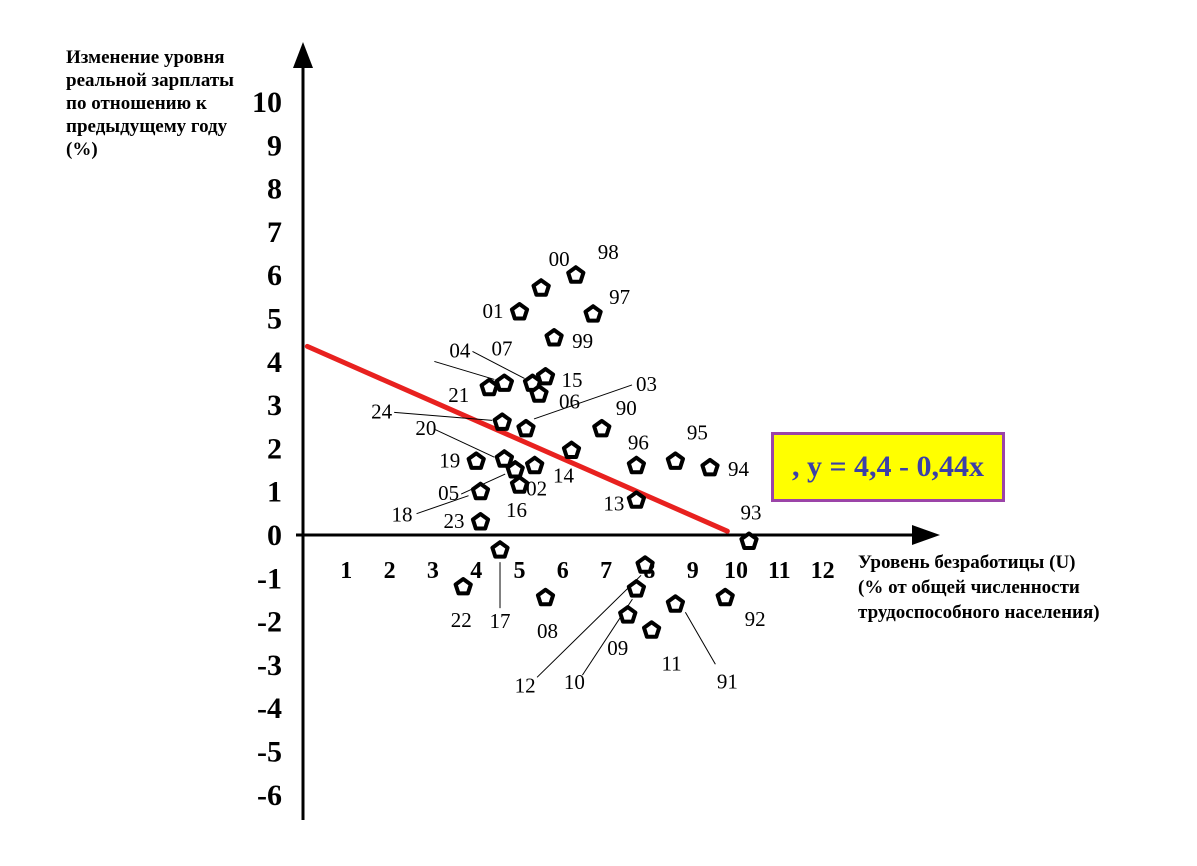  Describe the element at coordinates (547, 631) in the screenshot. I see `point-label: 08` at that location.